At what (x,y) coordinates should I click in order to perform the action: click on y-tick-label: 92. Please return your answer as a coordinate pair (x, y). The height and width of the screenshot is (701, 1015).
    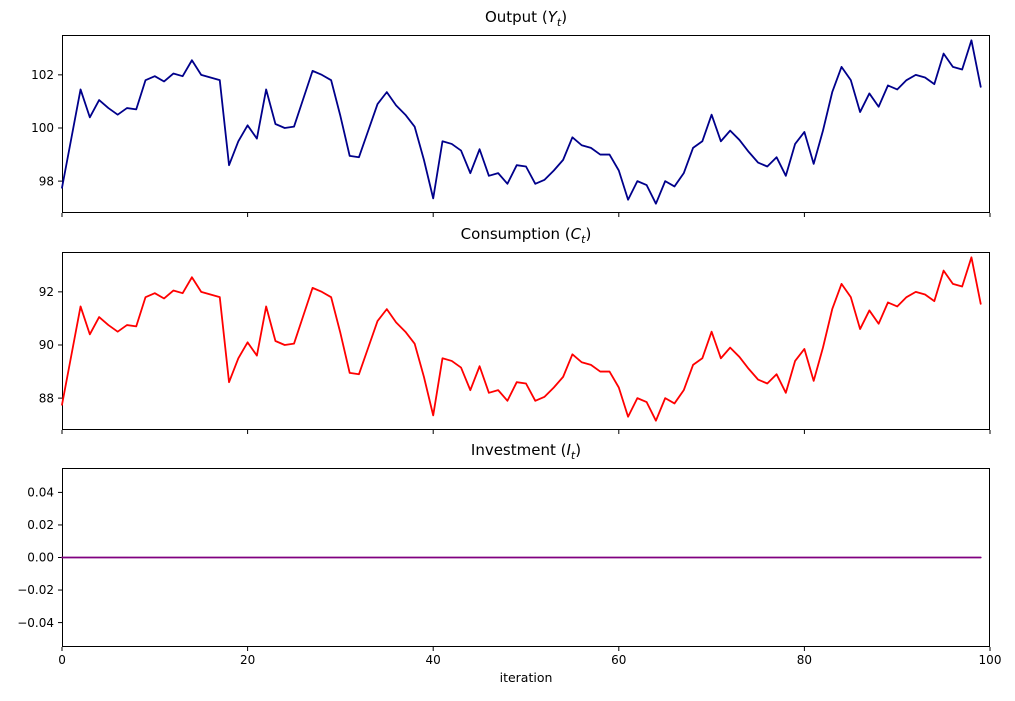
    Looking at the image, I should click on (46, 292).